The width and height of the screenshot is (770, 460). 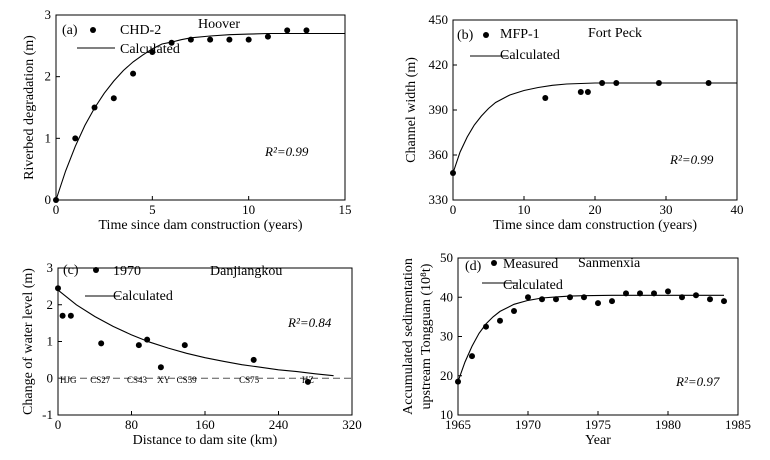 I want to click on x-tick-label: 320, so click(x=352, y=424).